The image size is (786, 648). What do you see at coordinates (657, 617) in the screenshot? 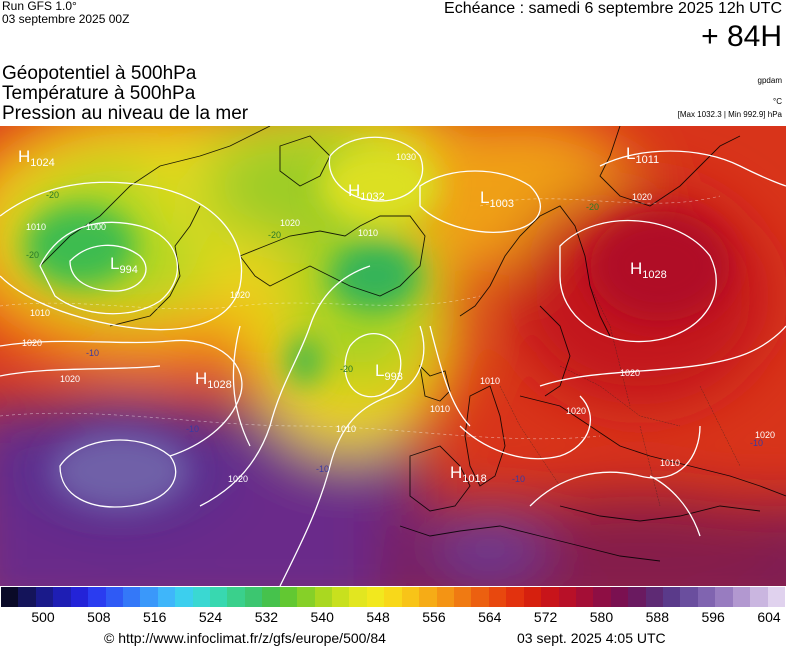
I see `colorbar-tick-label: 588` at bounding box center [657, 617].